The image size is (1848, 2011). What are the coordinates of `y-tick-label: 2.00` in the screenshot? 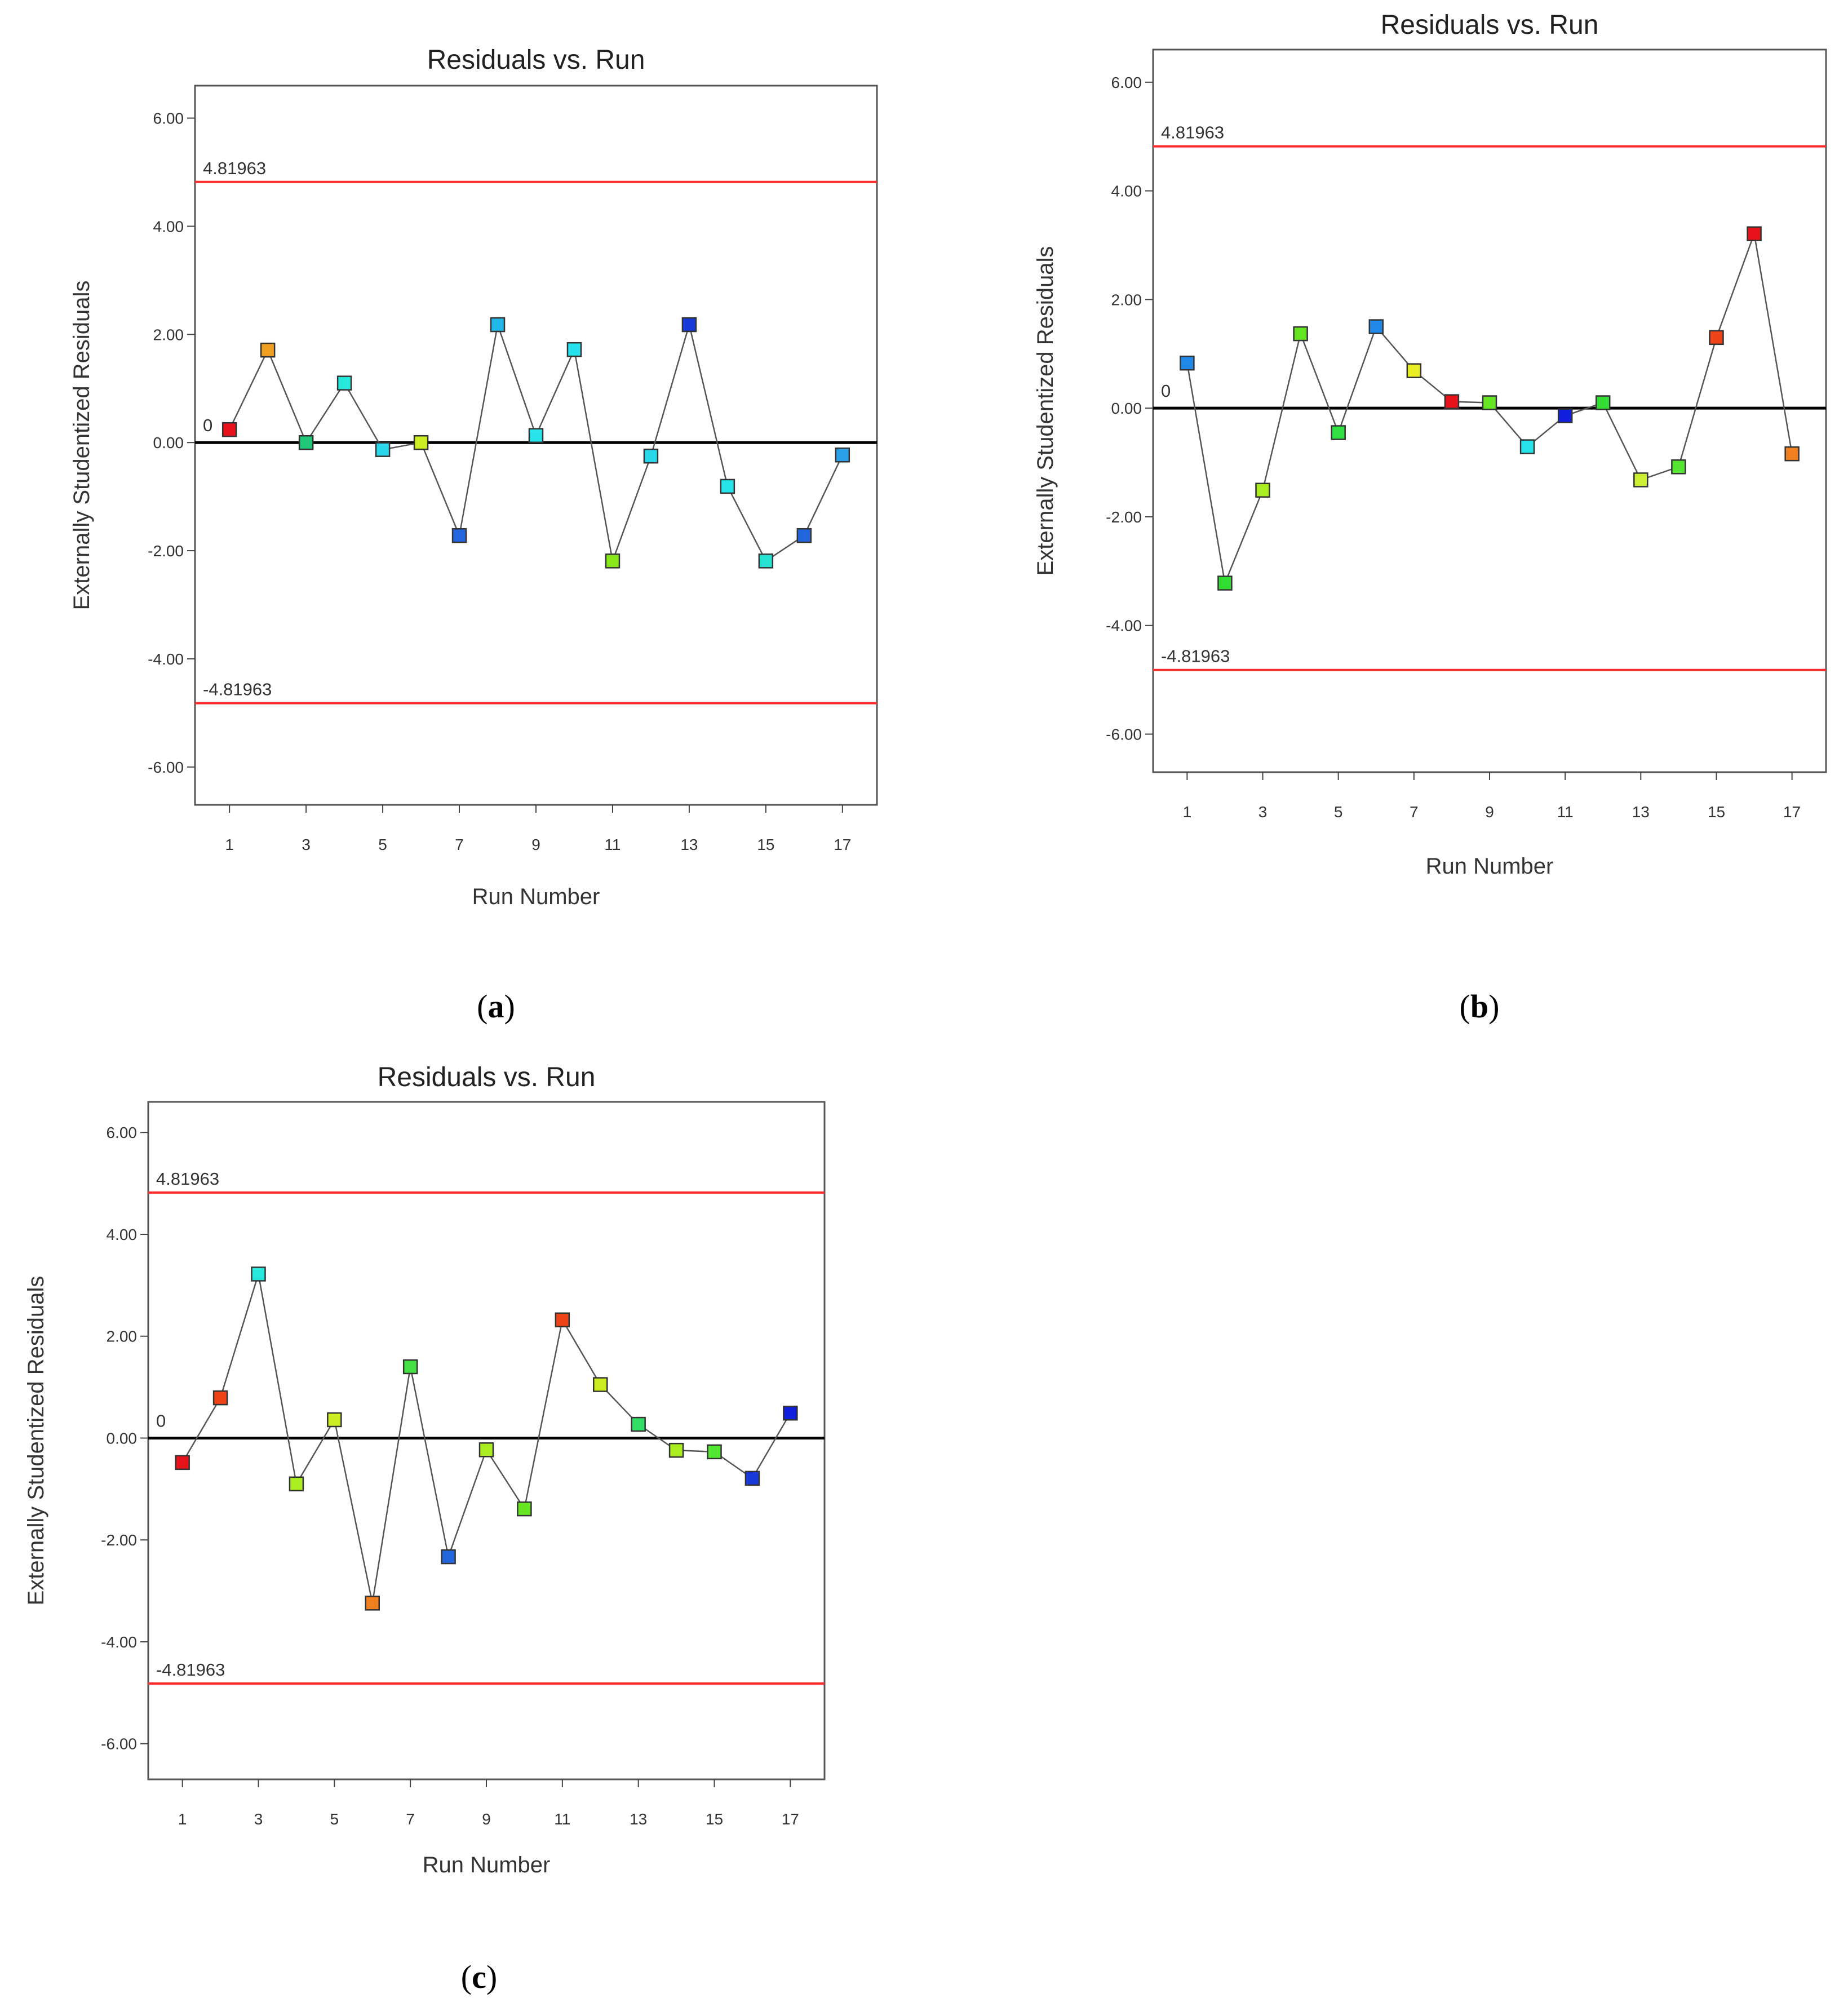 It's located at (1126, 299).